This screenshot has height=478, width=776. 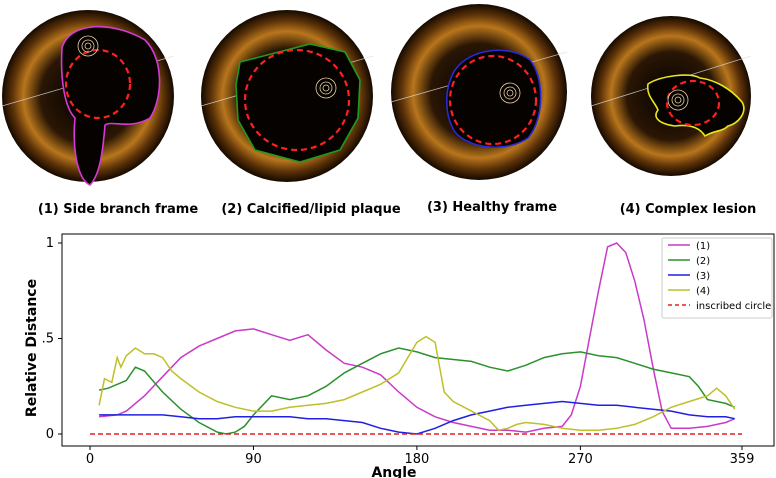 What do you see at coordinates (416, 459) in the screenshot?
I see `x-tick-label: 180` at bounding box center [416, 459].